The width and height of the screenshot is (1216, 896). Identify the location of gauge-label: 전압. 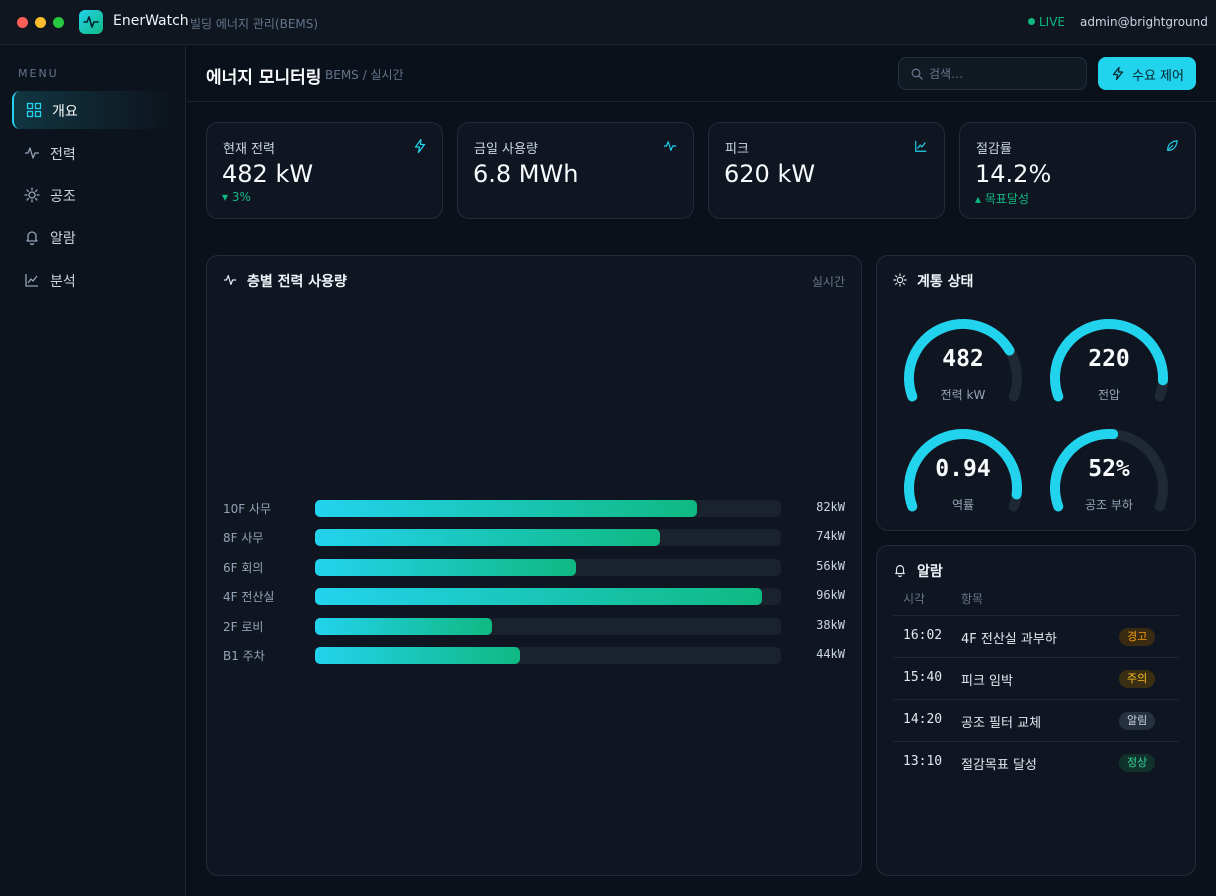
(1109, 395).